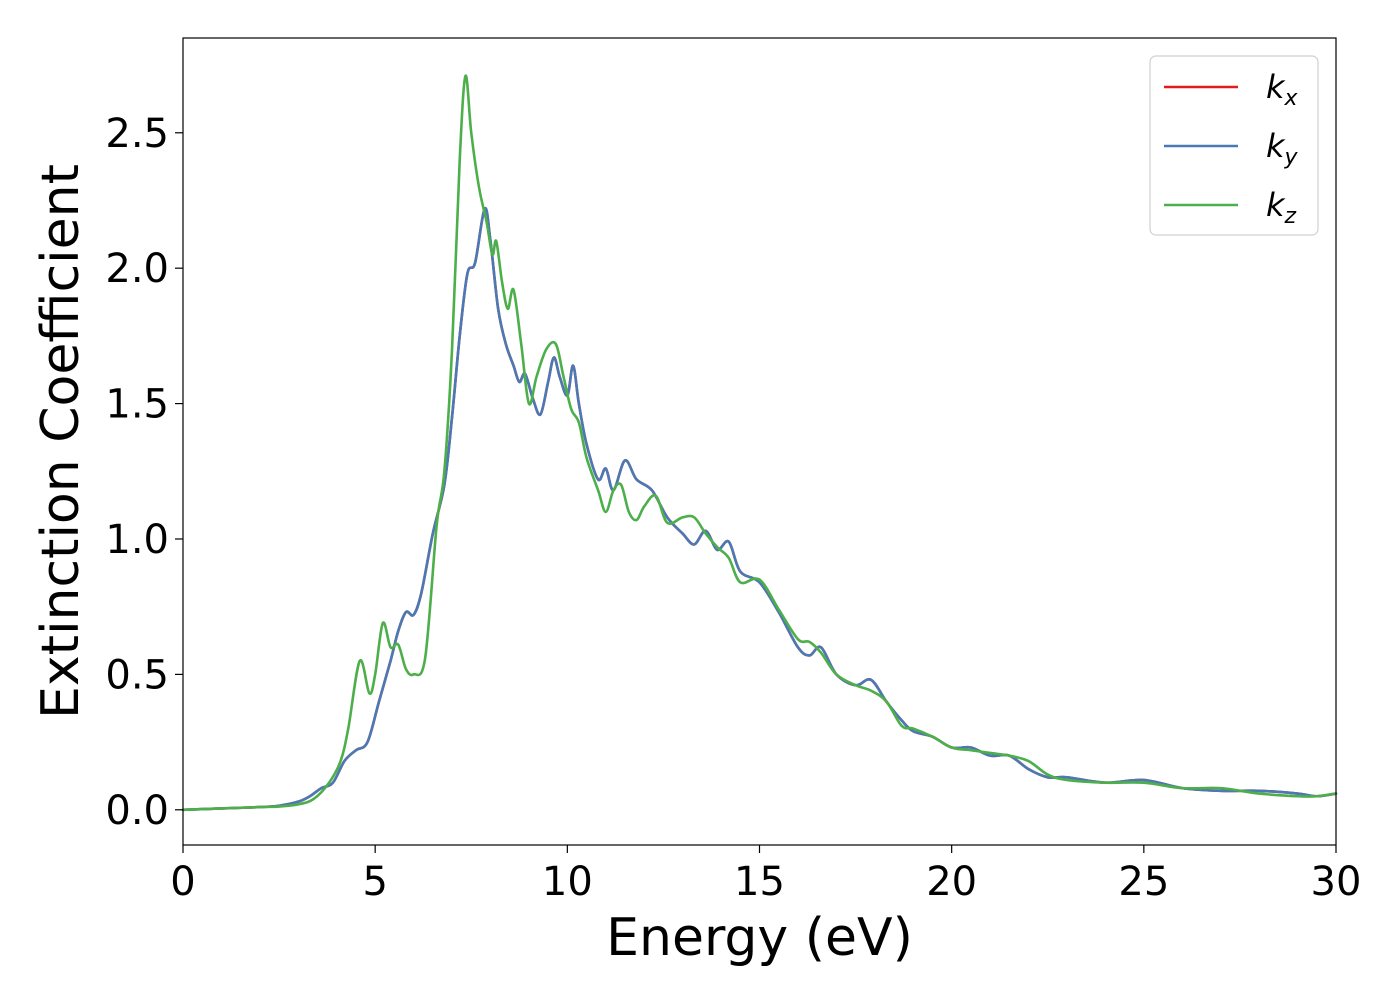 The width and height of the screenshot is (1400, 1004). Describe the element at coordinates (137, 540) in the screenshot. I see `y-tick-label: 1.0` at that location.